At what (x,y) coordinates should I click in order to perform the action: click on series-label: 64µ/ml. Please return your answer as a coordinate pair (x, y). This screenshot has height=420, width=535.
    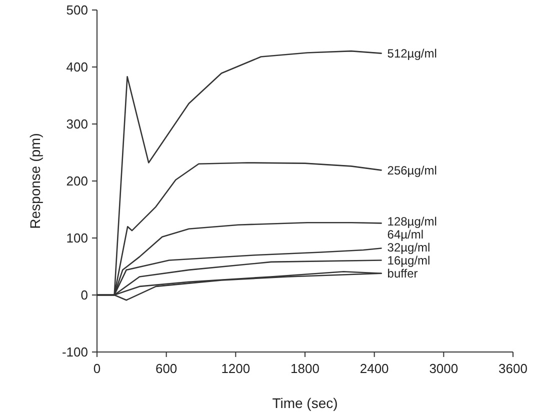
    Looking at the image, I should click on (405, 235).